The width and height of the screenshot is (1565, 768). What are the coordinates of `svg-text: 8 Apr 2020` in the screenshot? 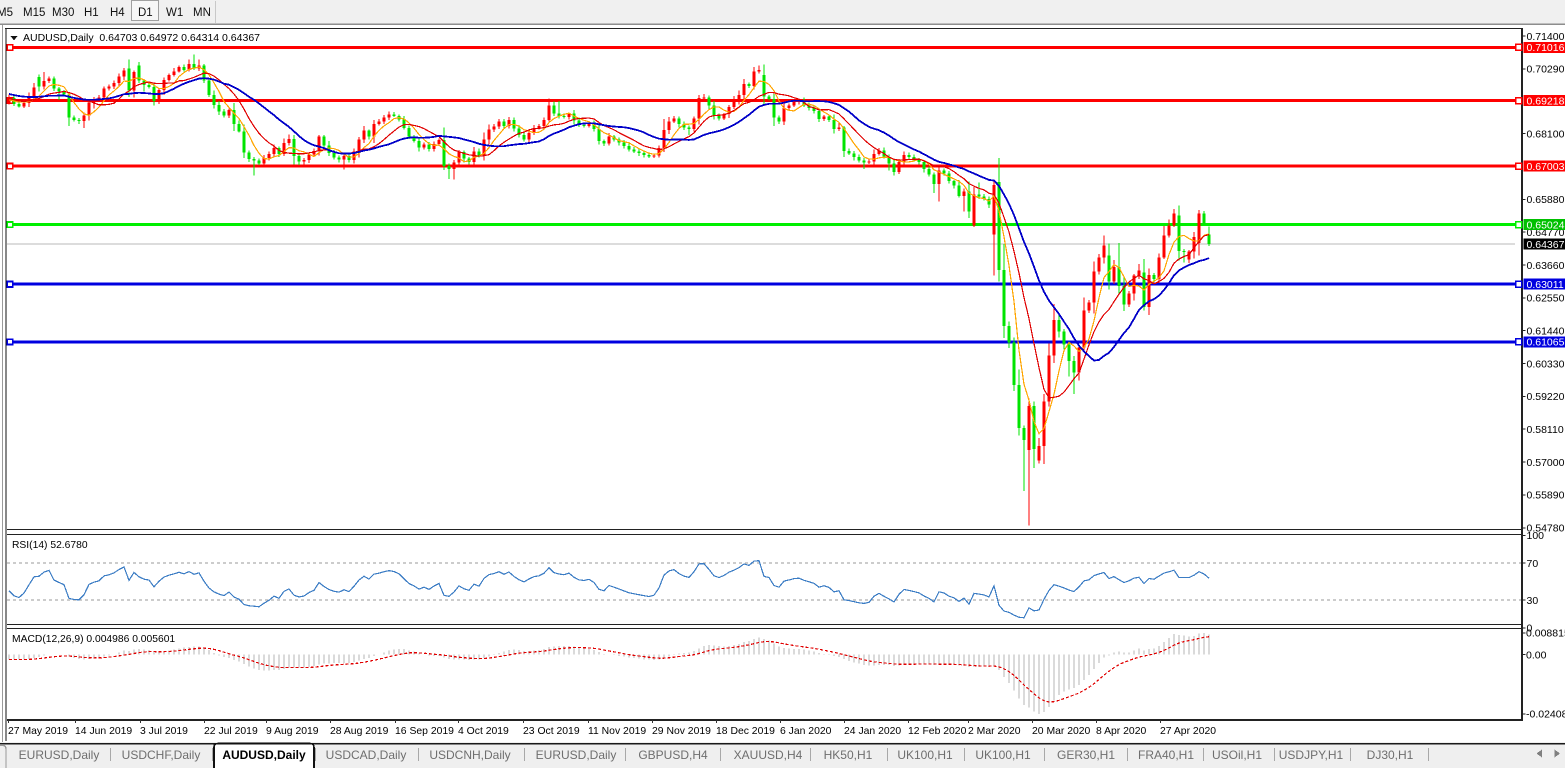 It's located at (1121, 731).